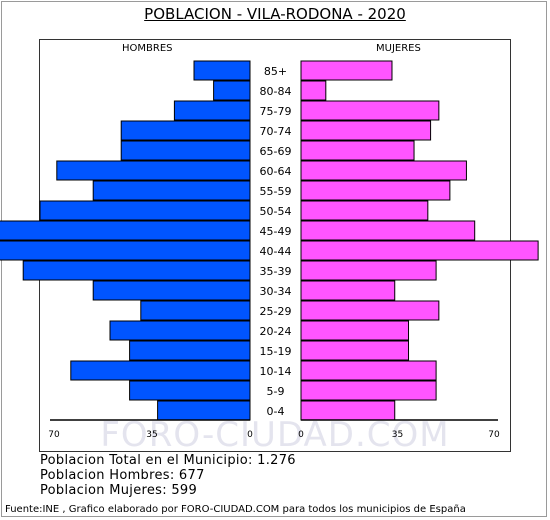 The image size is (550, 520). I want to click on age-label-10-14: 10-14, so click(276, 371).